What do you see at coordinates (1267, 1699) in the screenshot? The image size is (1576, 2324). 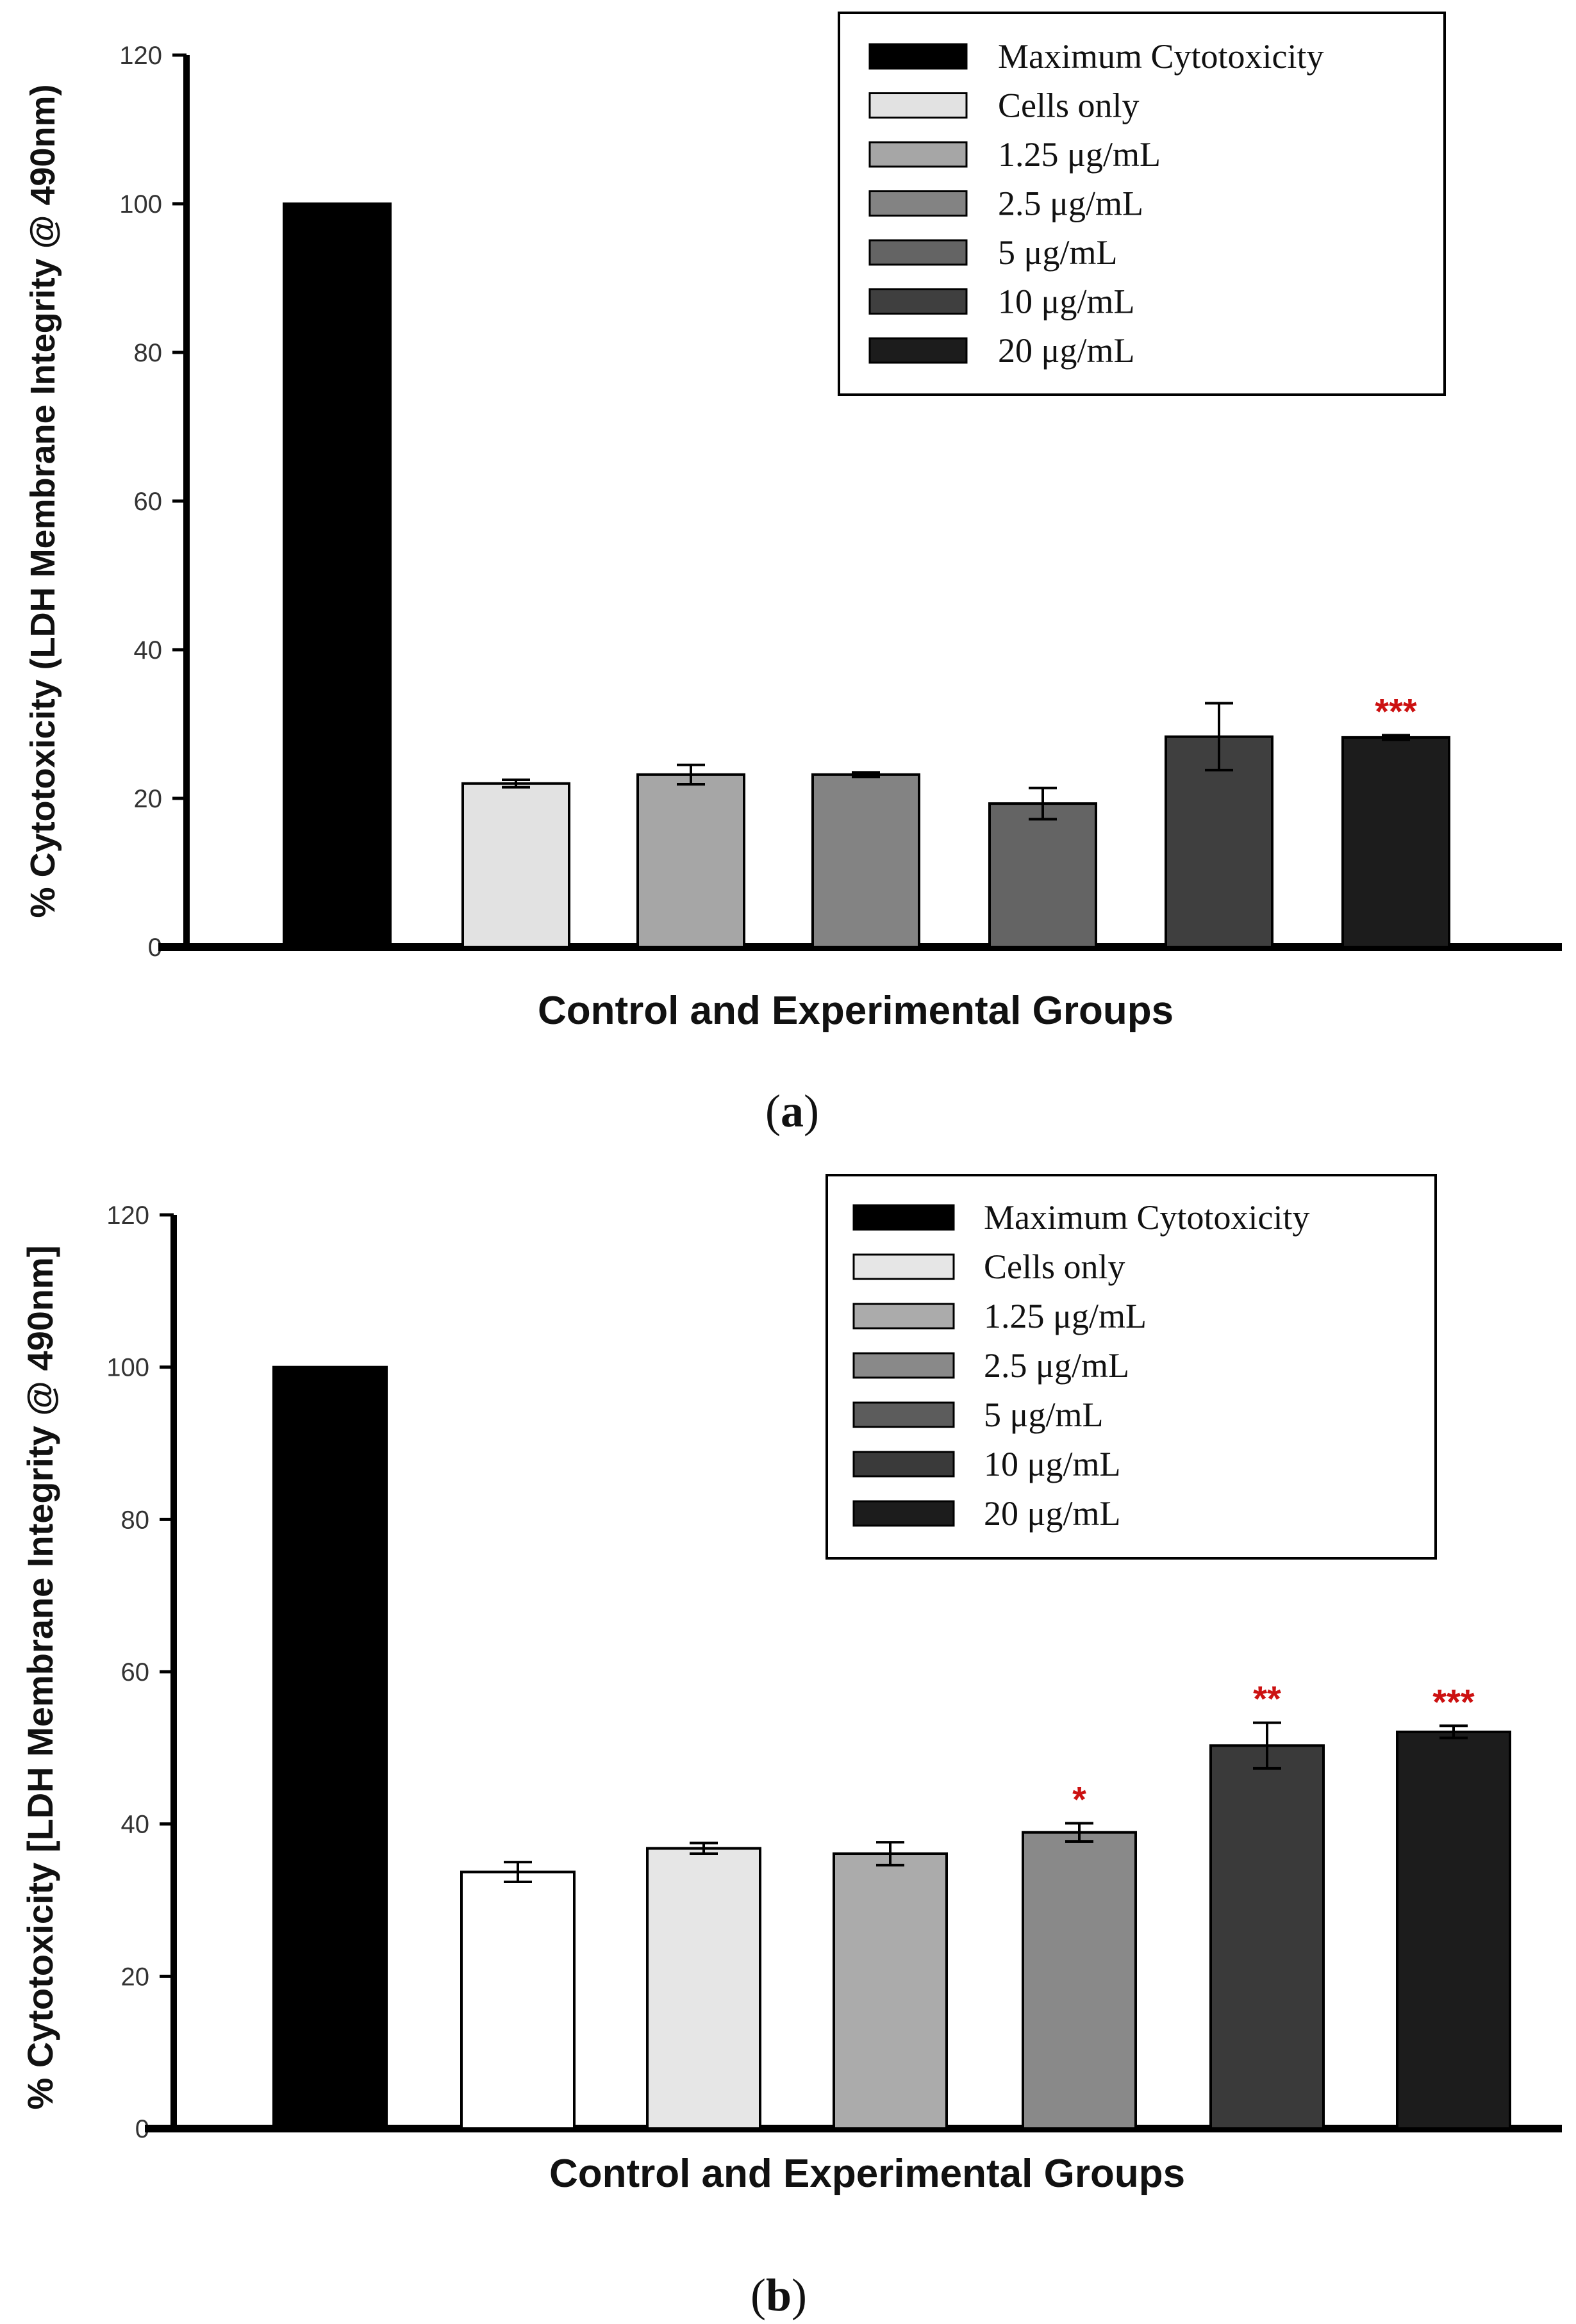 I see `significance-marker: **` at bounding box center [1267, 1699].